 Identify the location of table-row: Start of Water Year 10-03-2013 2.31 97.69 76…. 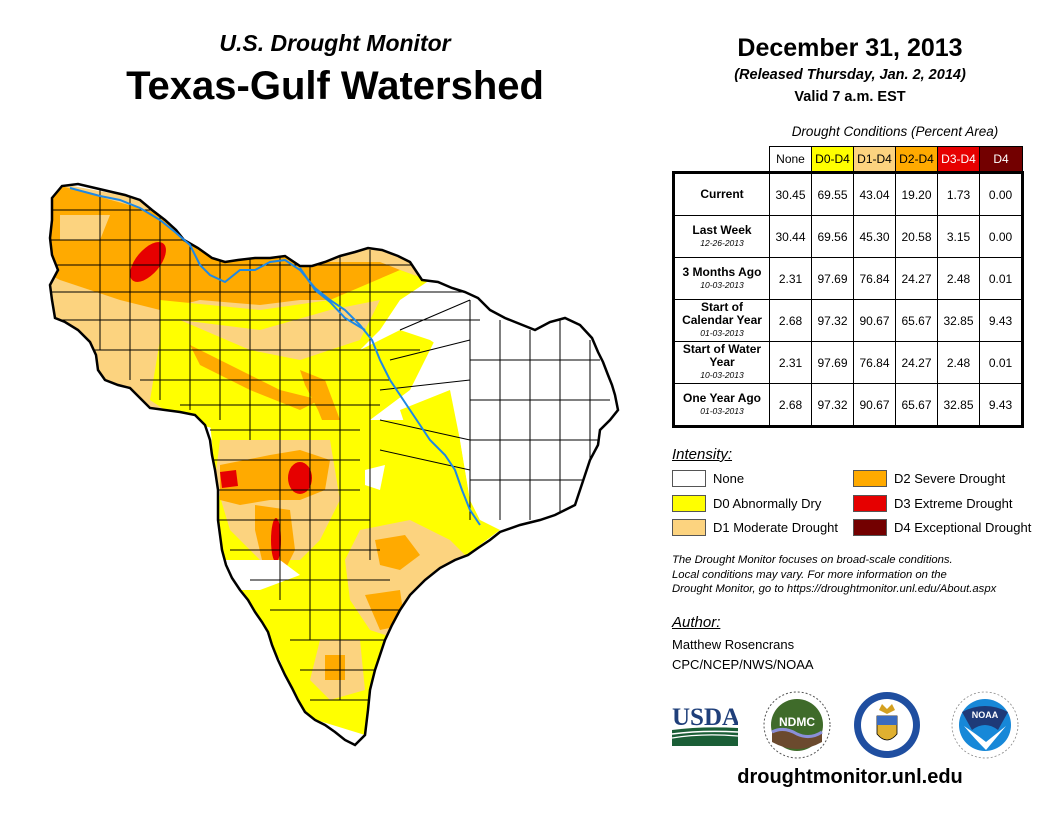
(848, 362).